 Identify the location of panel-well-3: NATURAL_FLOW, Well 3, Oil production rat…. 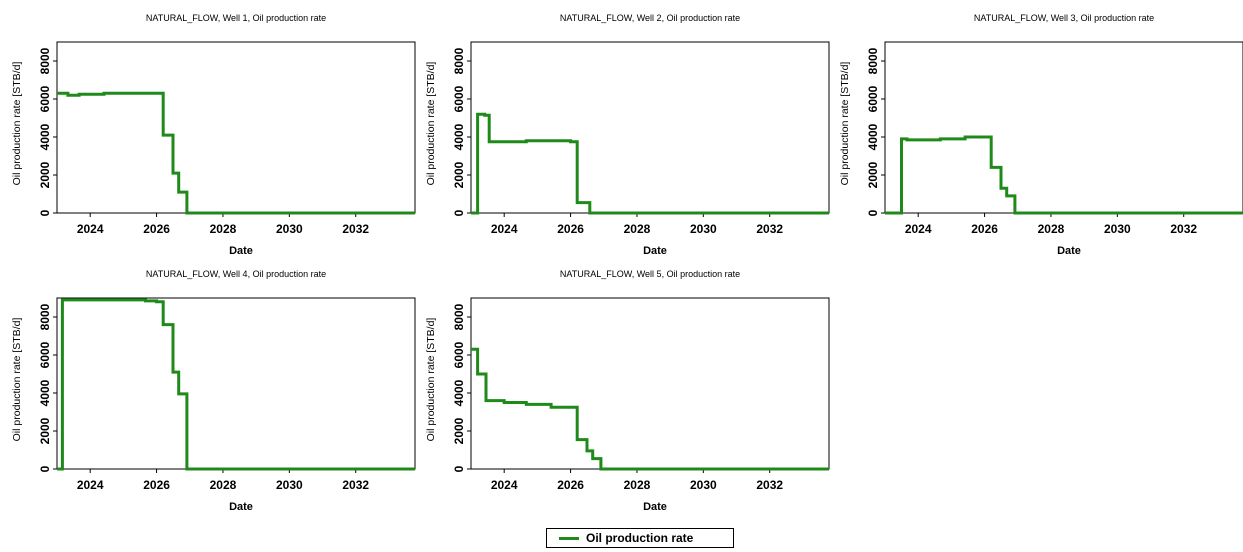
(1041, 135).